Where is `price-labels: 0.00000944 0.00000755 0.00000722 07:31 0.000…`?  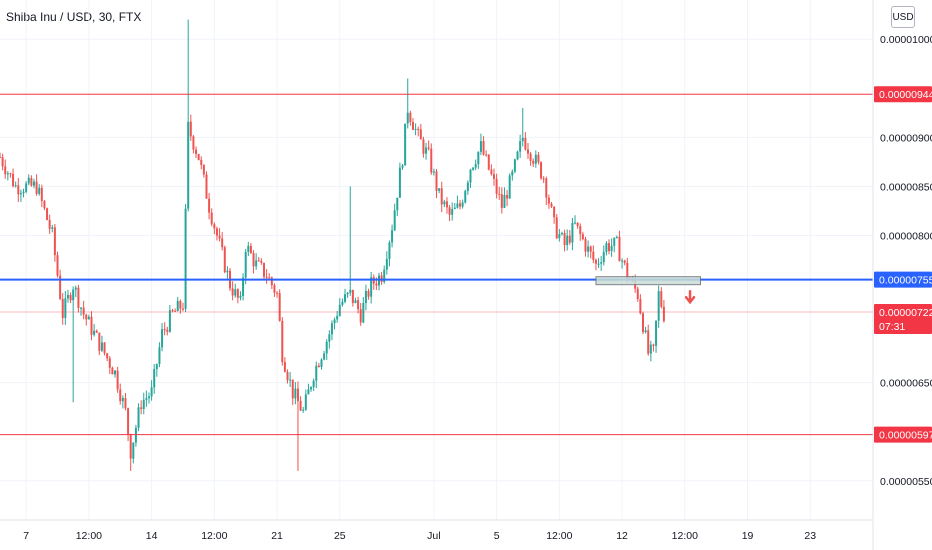 price-labels: 0.00000944 0.00000755 0.00000722 07:31 0.000… is located at coordinates (903, 264).